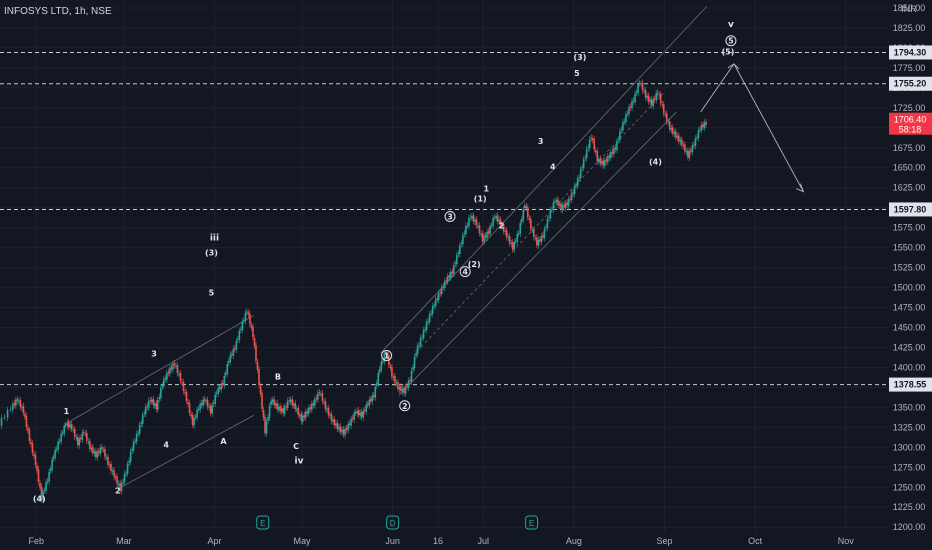 This screenshot has height=550, width=932. I want to click on wave-label: A, so click(223, 441).